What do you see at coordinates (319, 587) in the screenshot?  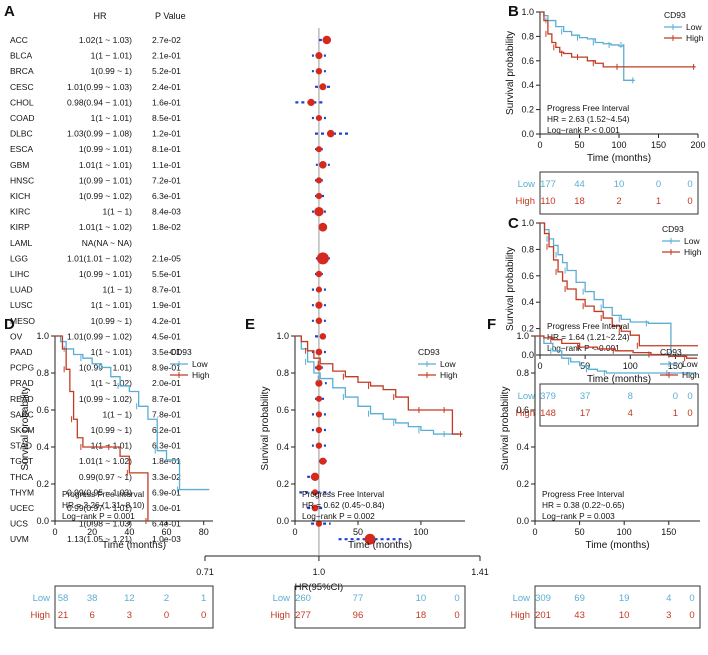 I see `forest-x-label: HR(95%CI)` at bounding box center [319, 587].